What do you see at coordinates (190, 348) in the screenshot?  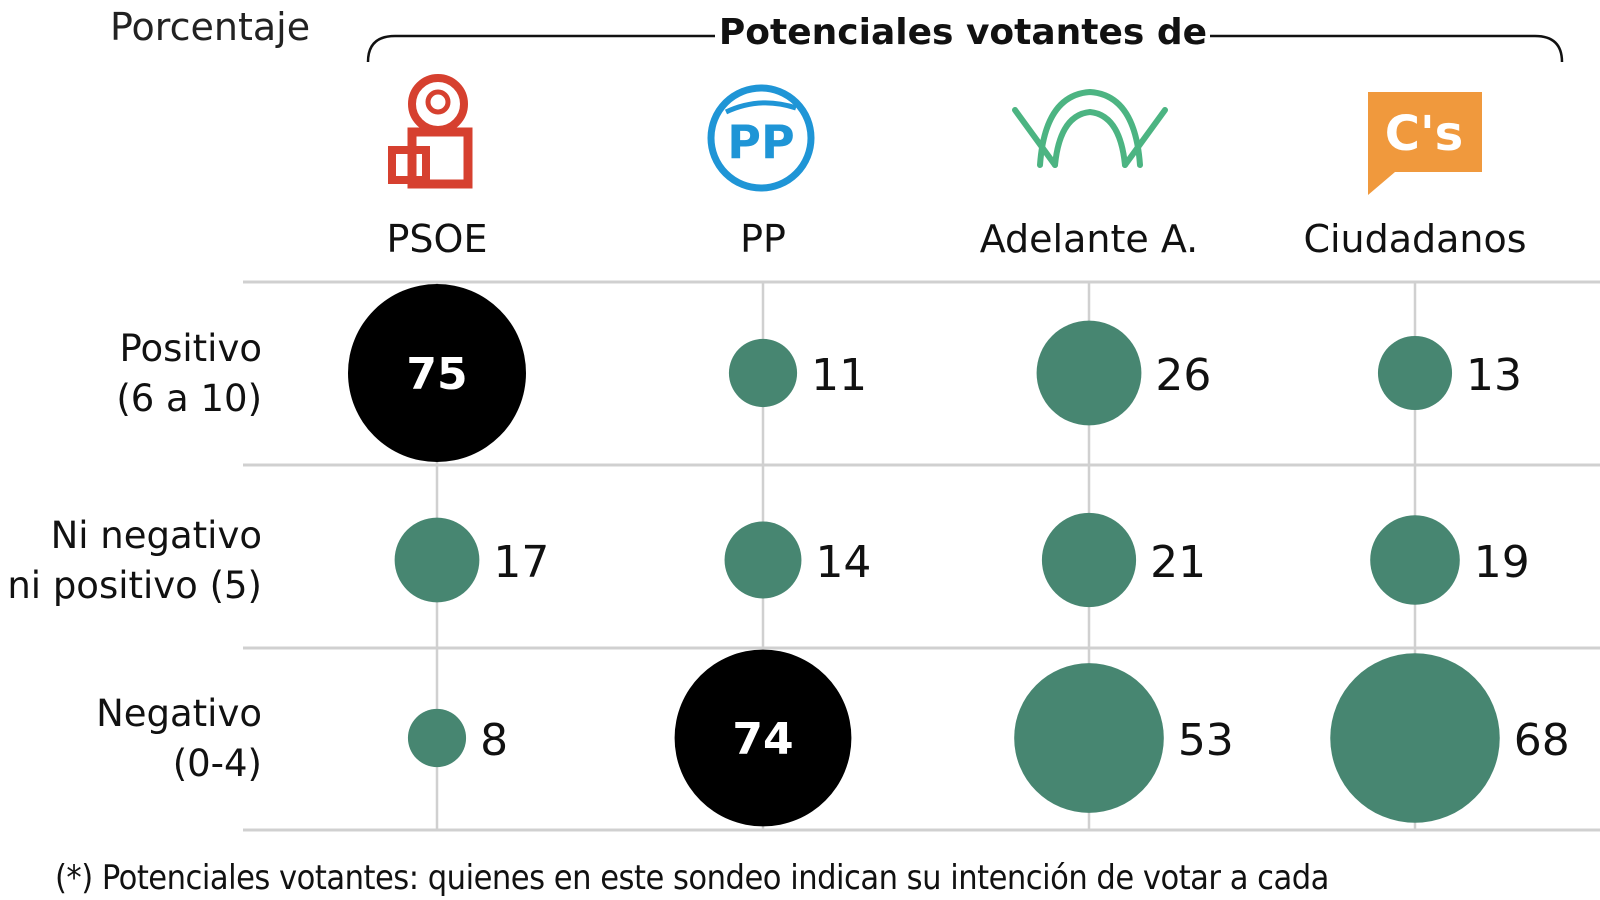 I see `row-label: Positivo` at bounding box center [190, 348].